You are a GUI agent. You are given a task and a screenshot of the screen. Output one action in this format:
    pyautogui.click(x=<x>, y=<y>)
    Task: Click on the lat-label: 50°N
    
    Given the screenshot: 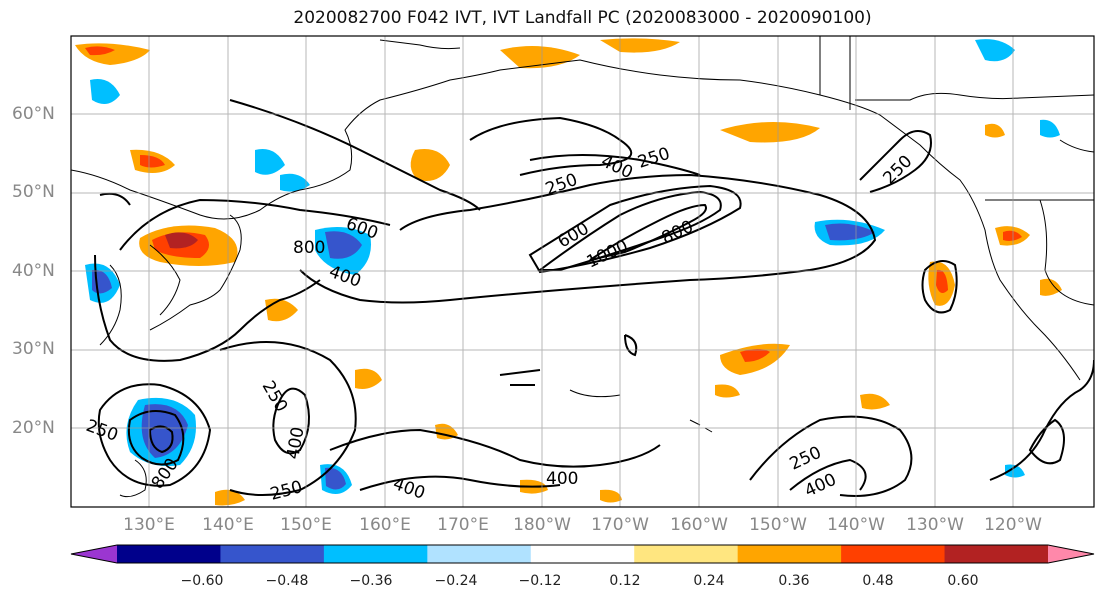 What is the action you would take?
    pyautogui.click(x=33, y=192)
    